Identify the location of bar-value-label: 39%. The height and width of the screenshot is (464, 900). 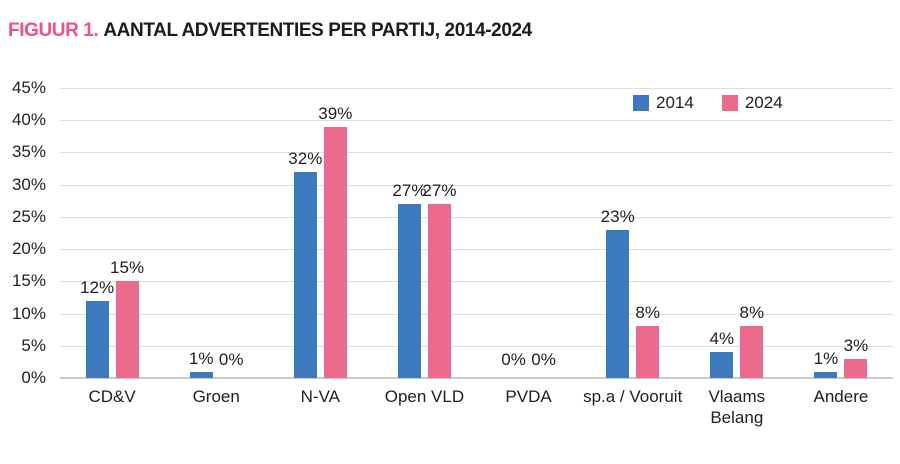
(335, 113).